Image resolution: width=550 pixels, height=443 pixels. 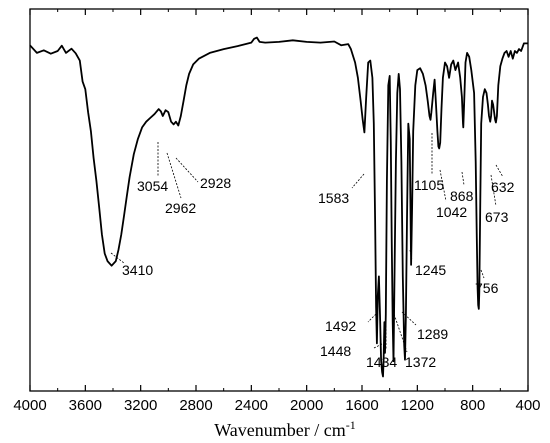 What do you see at coordinates (195, 405) in the screenshot?
I see `x-tick-label: 2800` at bounding box center [195, 405].